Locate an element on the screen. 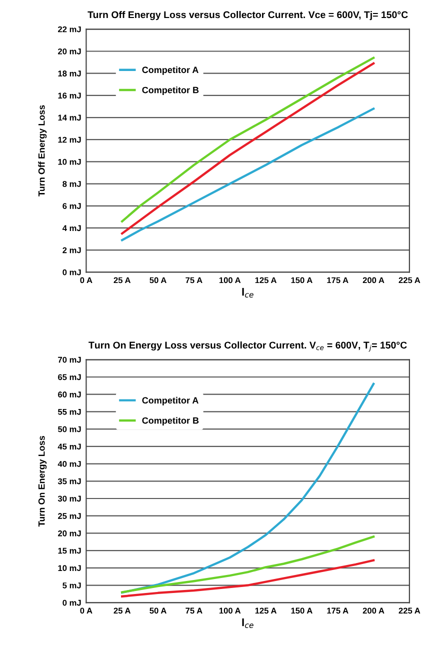 The image size is (431, 648). y-tick-label: 16 mJ is located at coordinates (69, 95).